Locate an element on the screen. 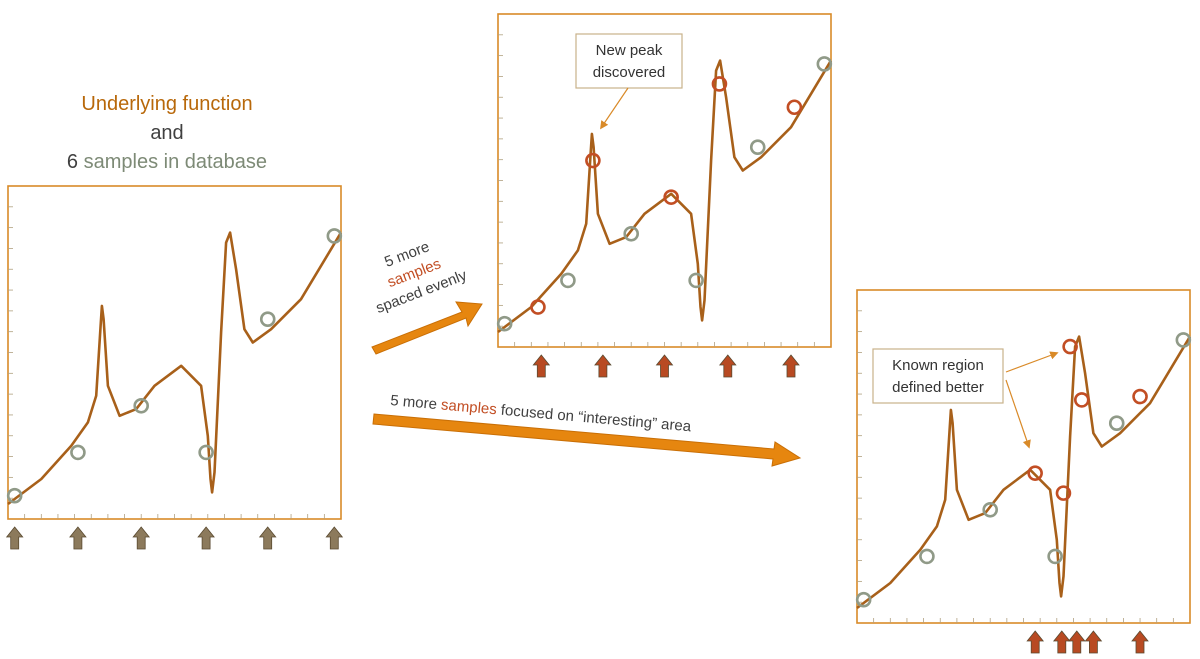  arrow-focused-prefix: 5 more is located at coordinates (416, 402).